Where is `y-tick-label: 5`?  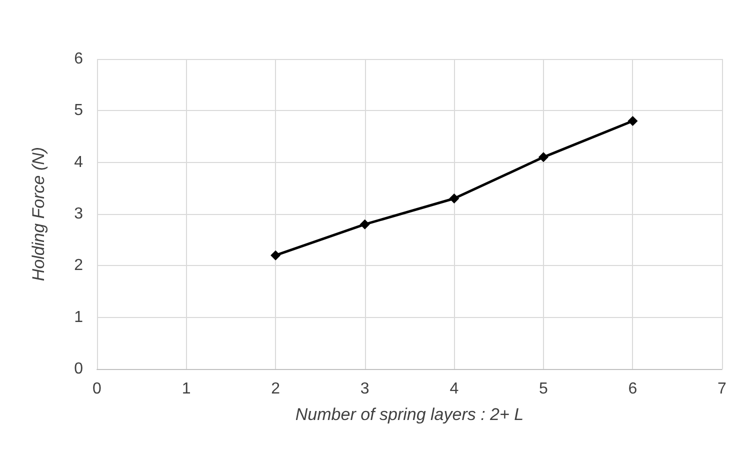 y-tick-label: 5 is located at coordinates (79, 111).